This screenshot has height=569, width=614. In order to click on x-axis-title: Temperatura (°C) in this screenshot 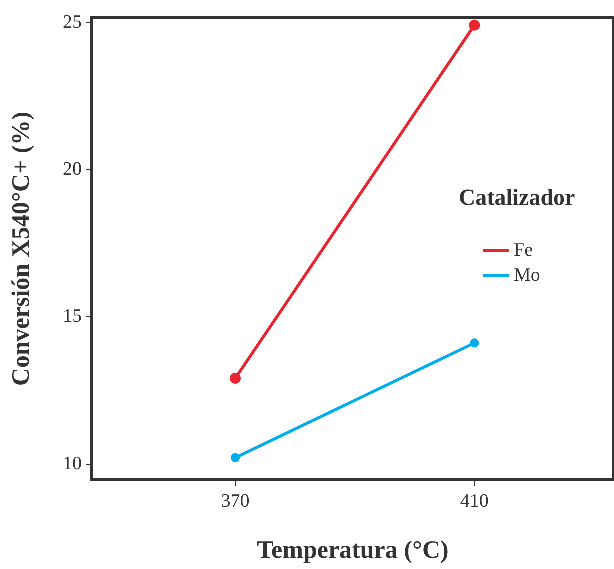, I will do `click(353, 550)`.